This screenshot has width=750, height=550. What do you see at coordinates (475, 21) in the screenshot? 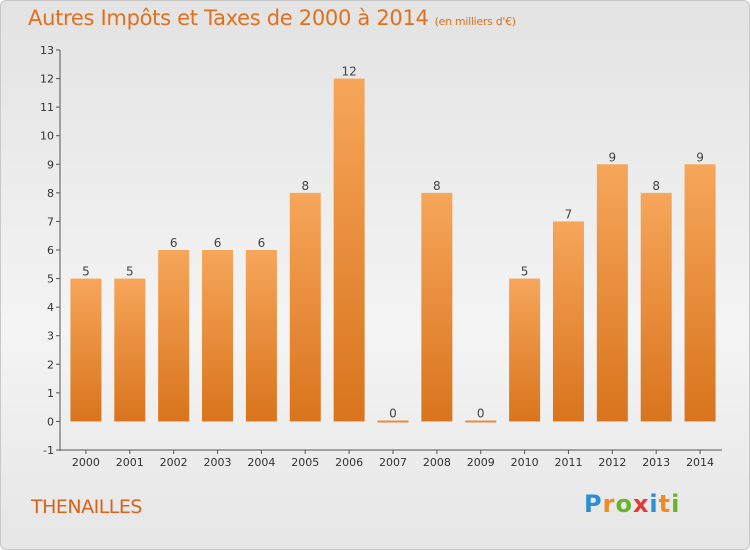
I see `chart-subtitle: (en milliers d'€)` at bounding box center [475, 21].